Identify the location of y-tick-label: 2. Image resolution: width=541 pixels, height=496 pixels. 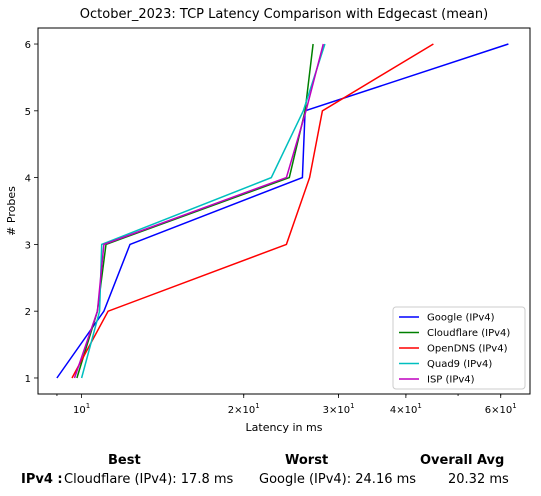
(28, 312).